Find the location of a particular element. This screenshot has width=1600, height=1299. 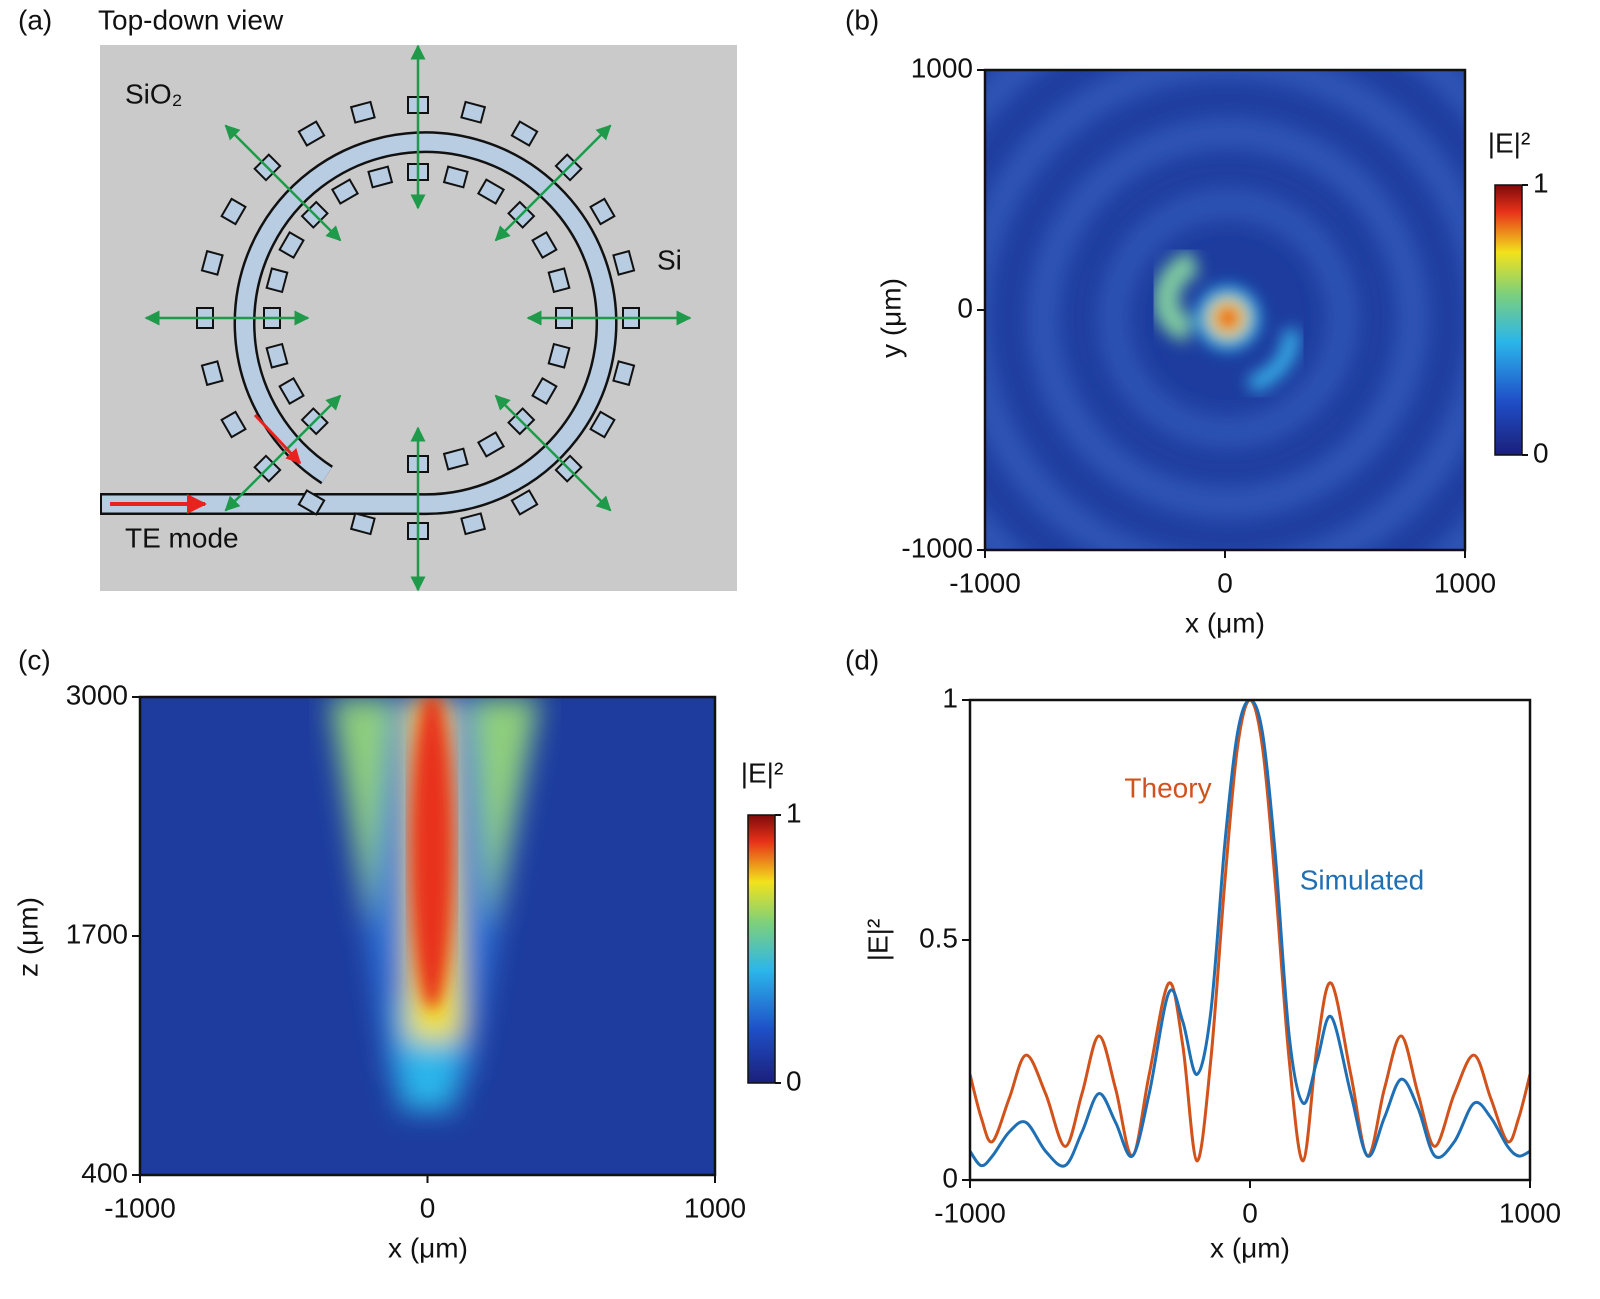

propagation-arrow is located at coordinates (277, 439).